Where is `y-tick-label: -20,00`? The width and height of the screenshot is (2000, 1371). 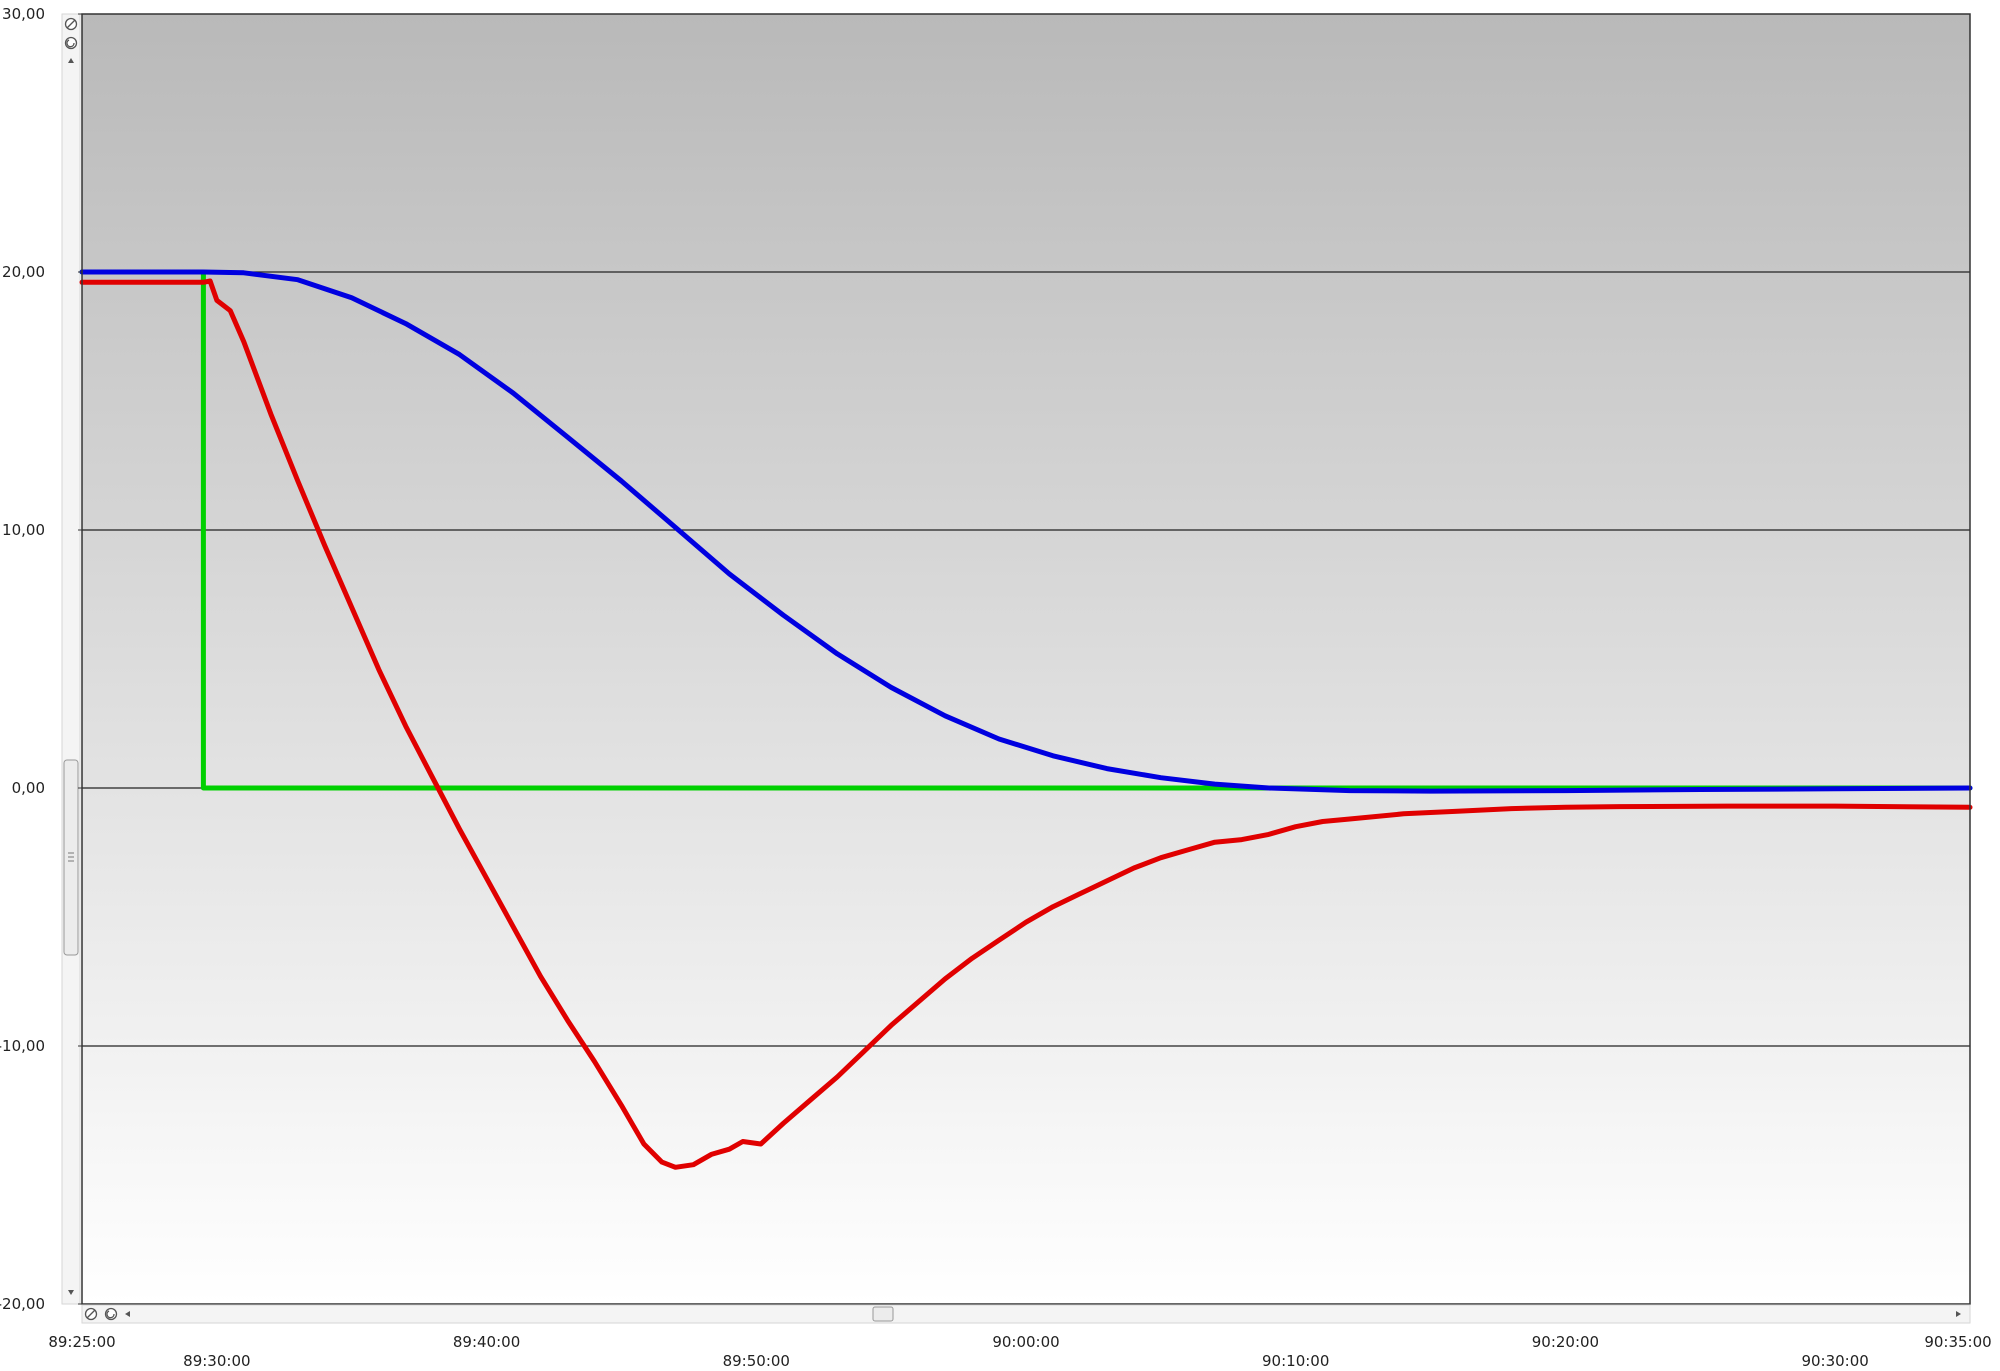 y-tick-label: -20,00 is located at coordinates (22, 1304).